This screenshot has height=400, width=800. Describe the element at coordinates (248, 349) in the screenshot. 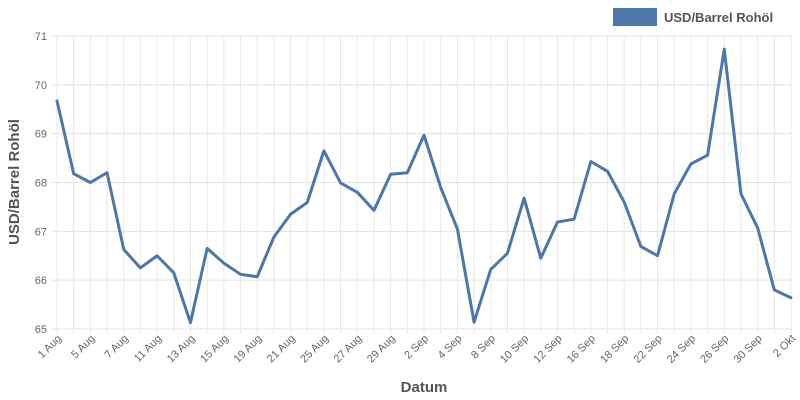

I see `x-tick-label: 19 Aug` at that location.